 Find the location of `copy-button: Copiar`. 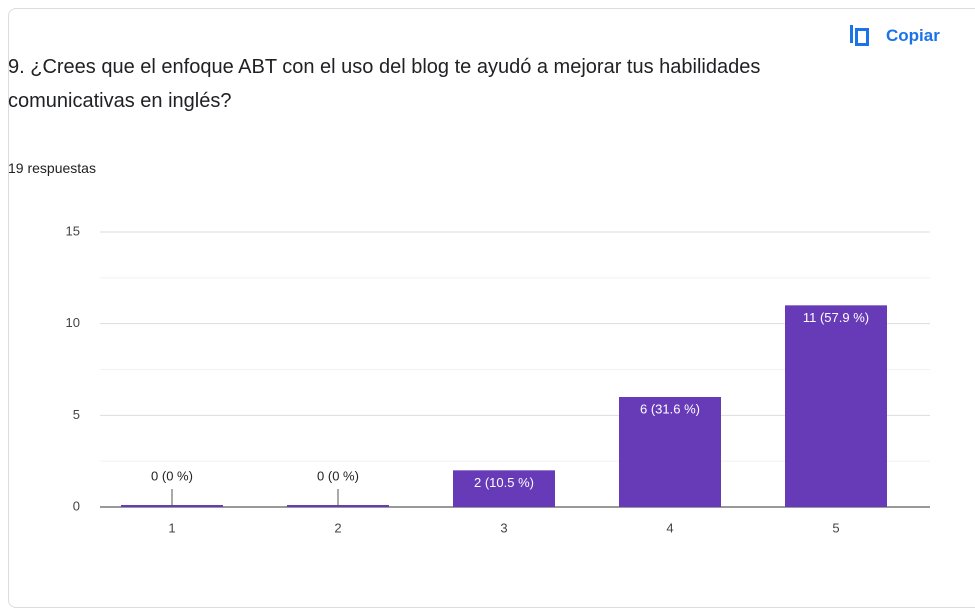

copy-button: Copiar is located at coordinates (893, 36).